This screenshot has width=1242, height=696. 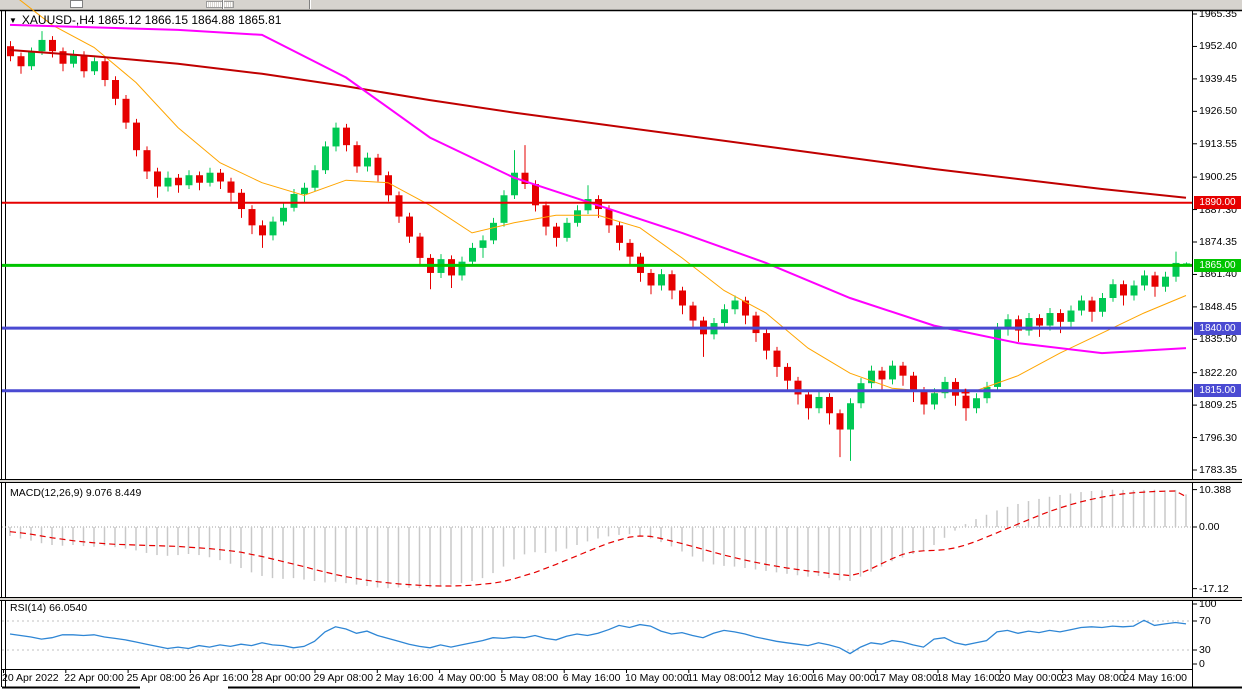 What do you see at coordinates (843, 678) in the screenshot?
I see `time-axis-label: 16 May 00:00` at bounding box center [843, 678].